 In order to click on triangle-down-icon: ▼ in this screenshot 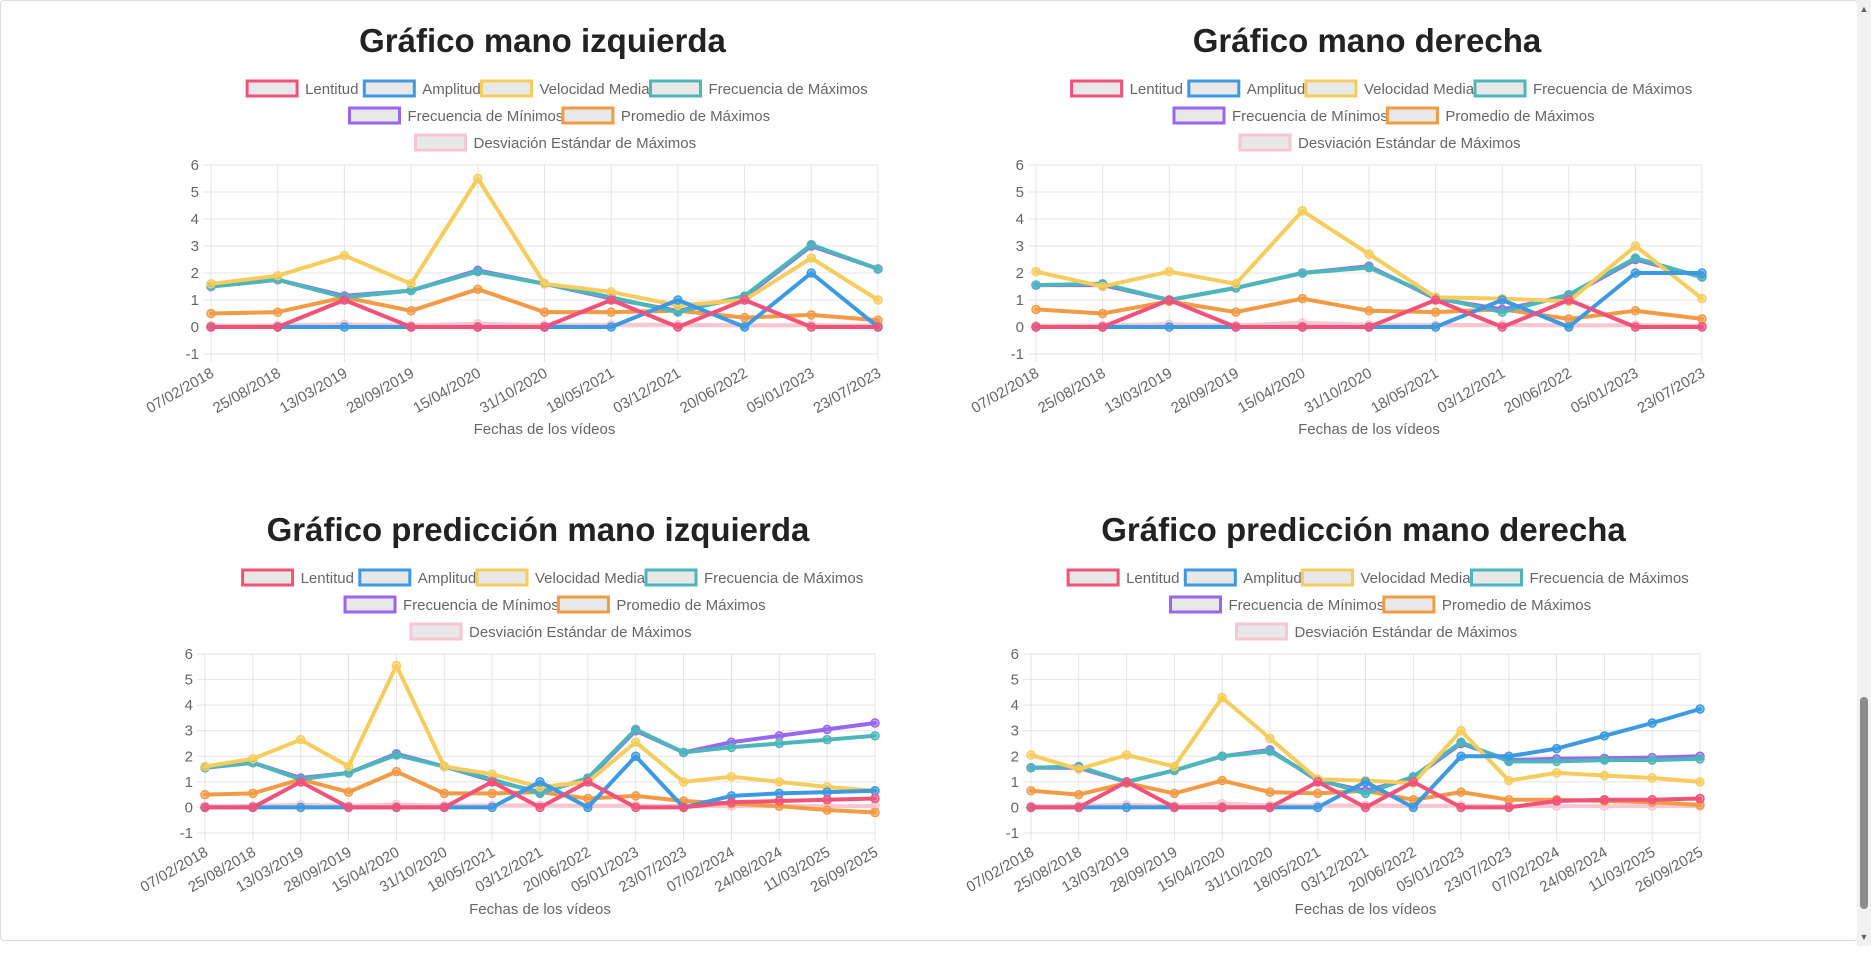, I will do `click(1864, 937)`.